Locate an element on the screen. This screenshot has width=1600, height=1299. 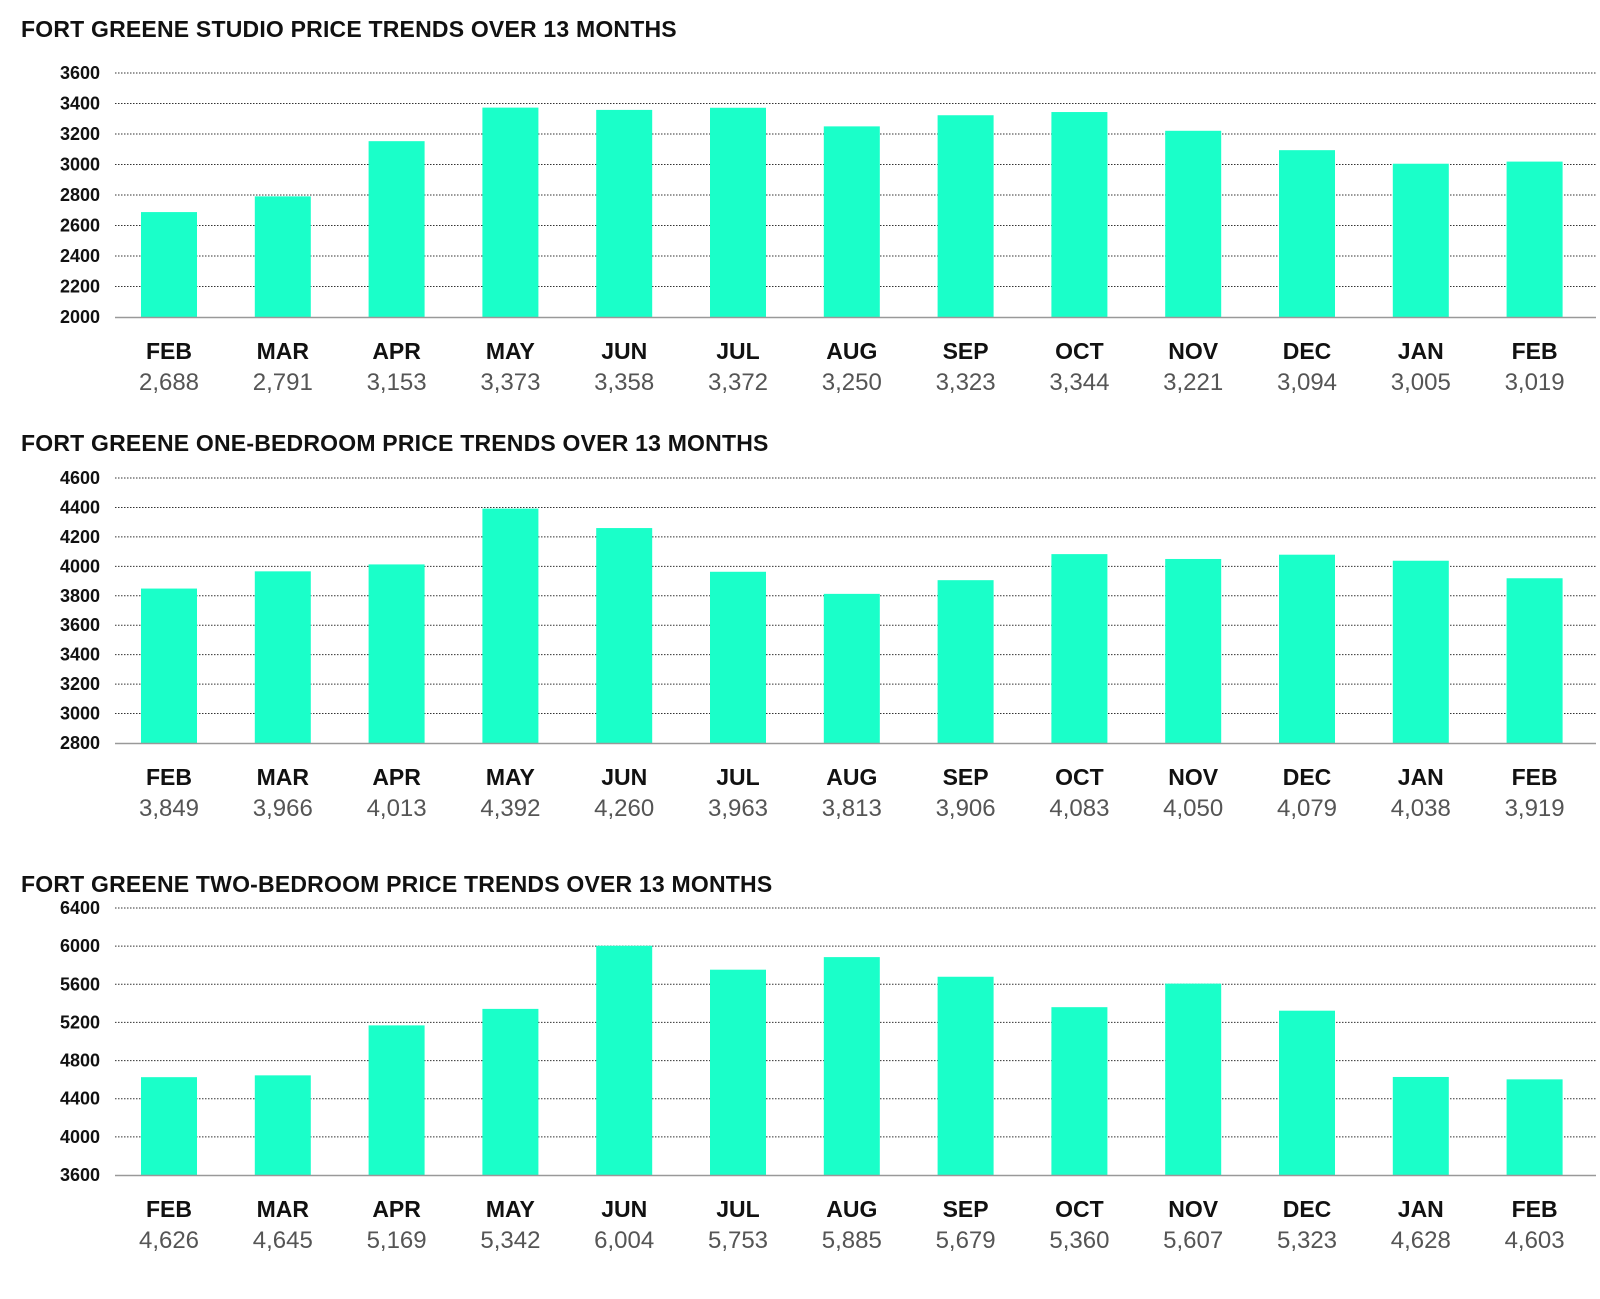
y-tick-label: 4600 is located at coordinates (80, 478).